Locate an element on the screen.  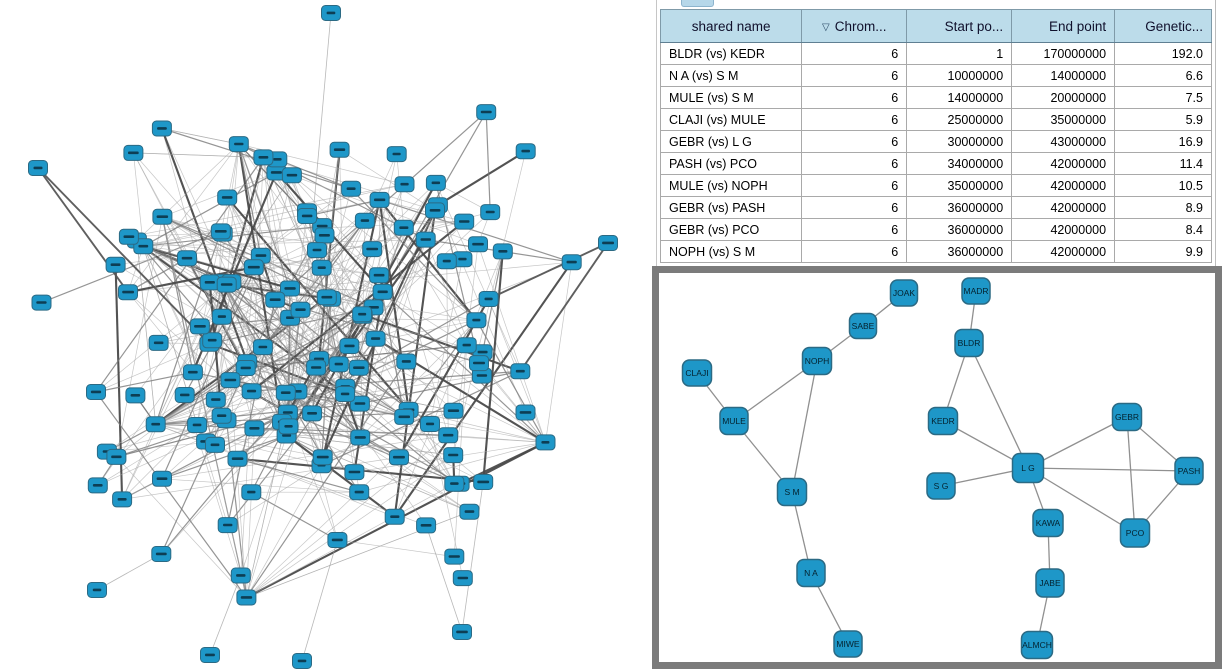
network-edge-GEBR-PCO is located at coordinates (1131, 475).